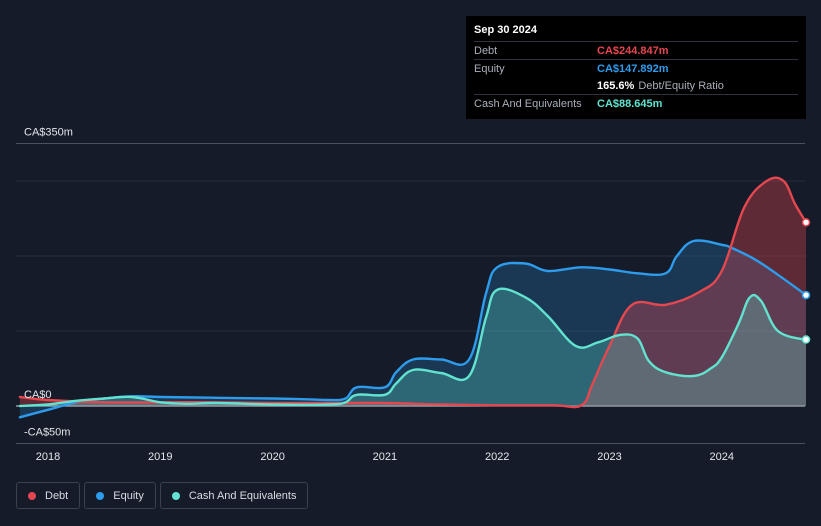 The image size is (821, 526). I want to click on legend-item-equity: Equity, so click(120, 495).